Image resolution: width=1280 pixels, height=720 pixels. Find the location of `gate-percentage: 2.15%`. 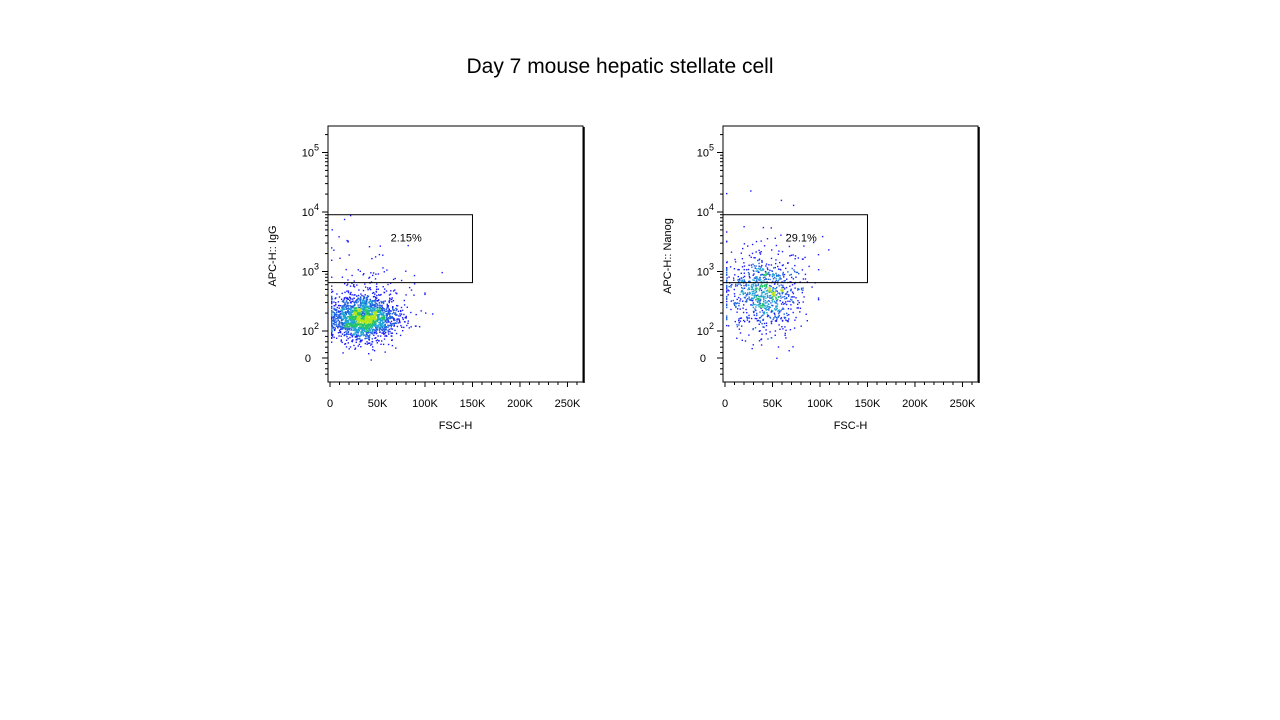

gate-percentage: 2.15% is located at coordinates (406, 239).